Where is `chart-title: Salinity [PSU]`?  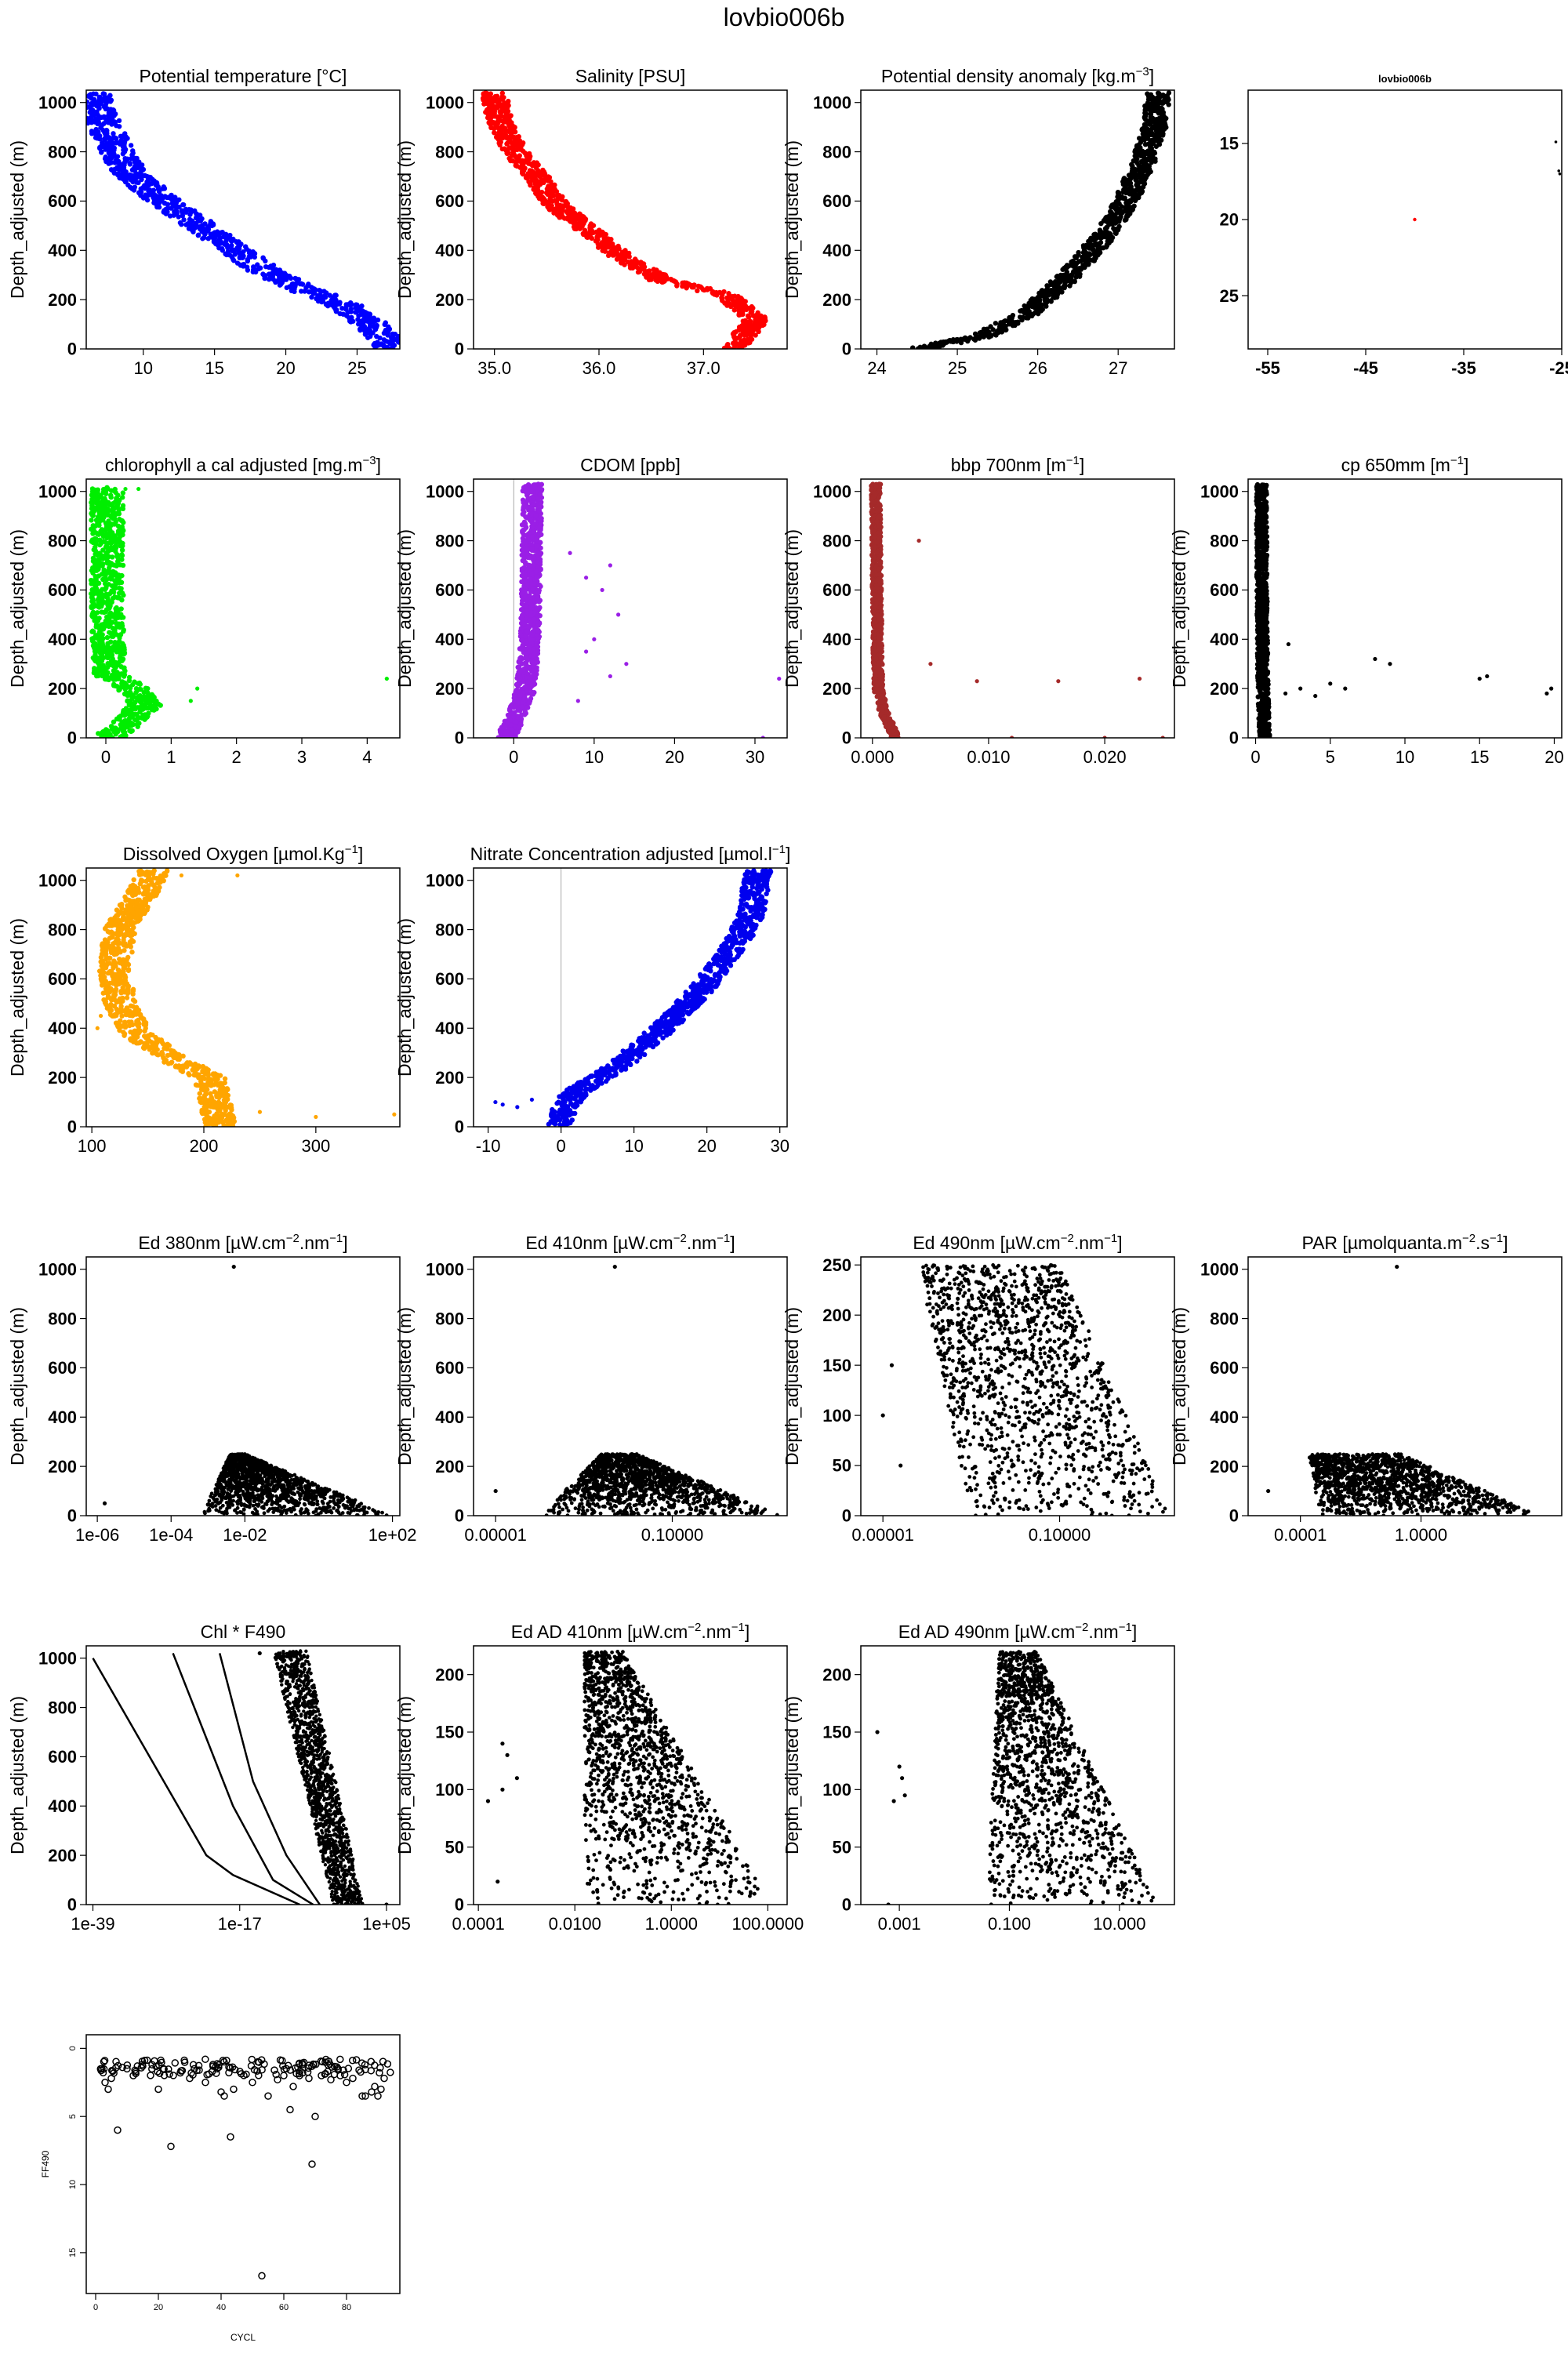 chart-title: Salinity [PSU] is located at coordinates (630, 76).